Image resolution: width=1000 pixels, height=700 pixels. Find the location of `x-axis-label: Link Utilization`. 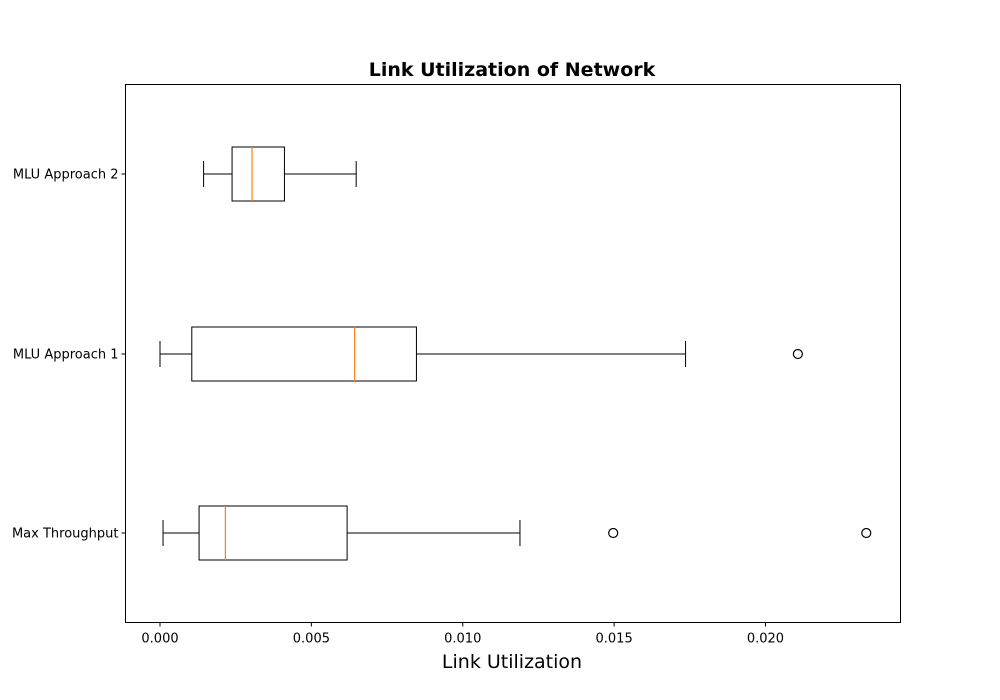

x-axis-label: Link Utilization is located at coordinates (512, 662).